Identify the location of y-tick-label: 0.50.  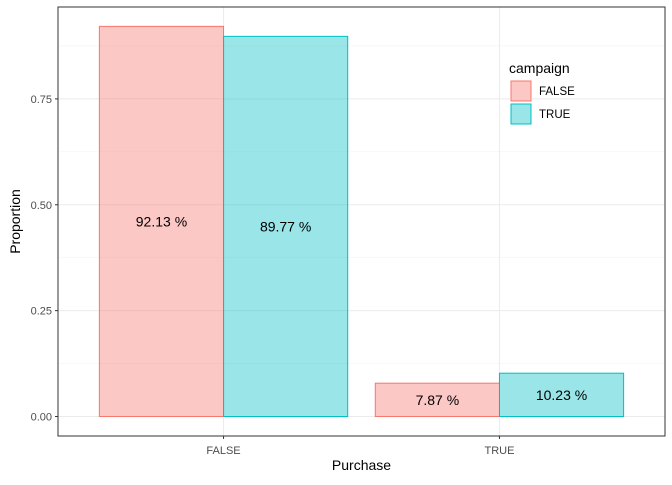
(41, 206).